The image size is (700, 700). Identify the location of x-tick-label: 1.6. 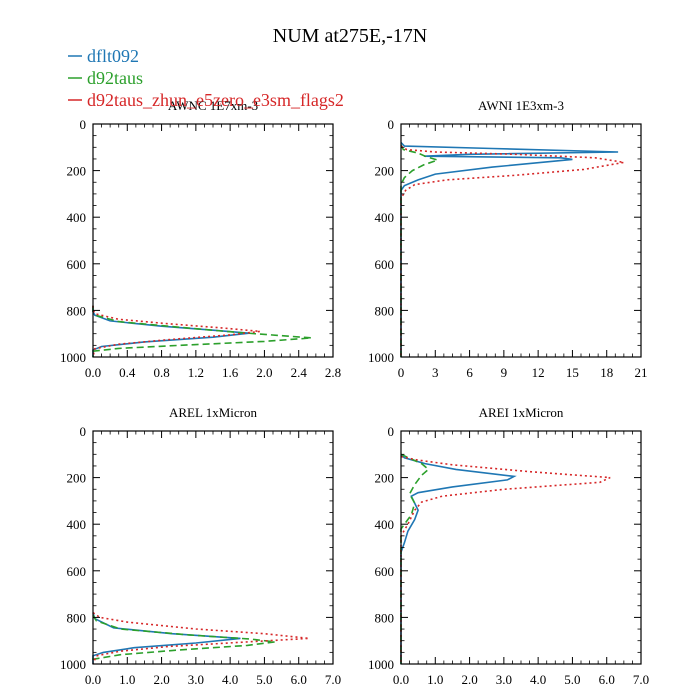
(230, 372).